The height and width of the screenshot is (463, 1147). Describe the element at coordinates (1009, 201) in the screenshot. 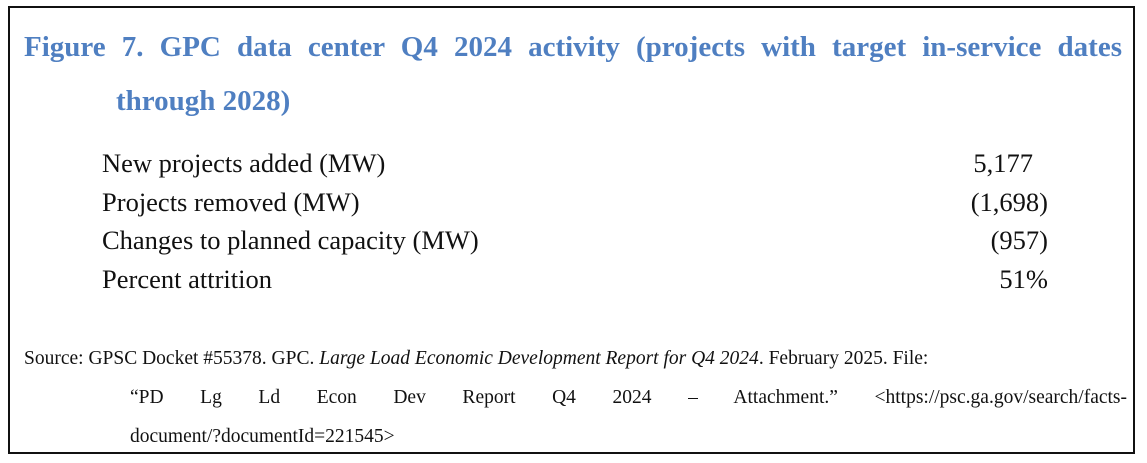

I see `row-value: (1,698)` at that location.